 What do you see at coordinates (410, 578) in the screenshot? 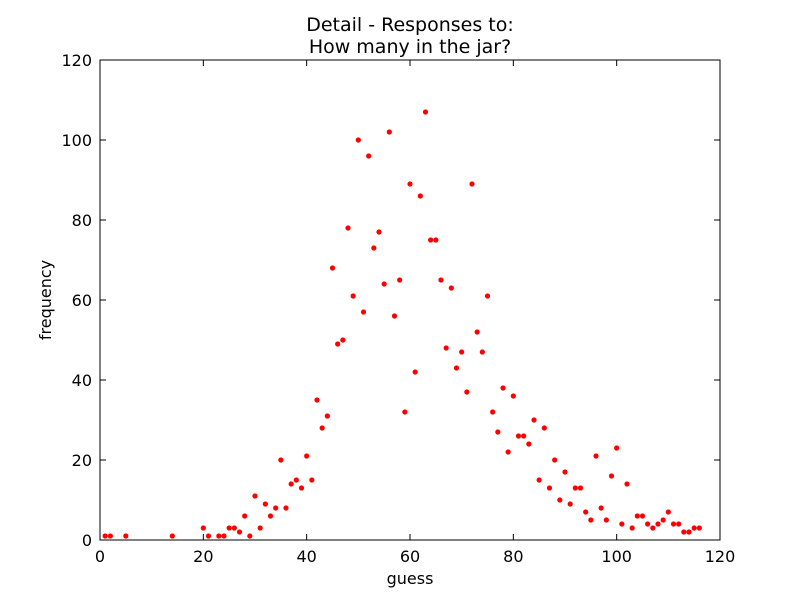
I see `x-axis-label: guess` at bounding box center [410, 578].